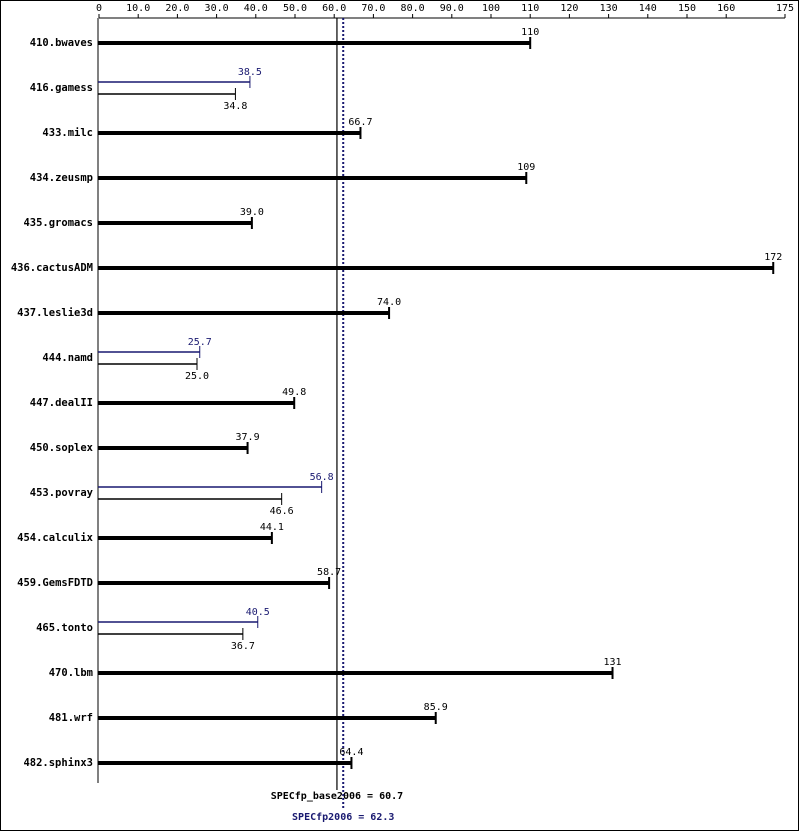 The width and height of the screenshot is (799, 831). What do you see at coordinates (491, 8) in the screenshot?
I see `x-tick-label: 100` at bounding box center [491, 8].